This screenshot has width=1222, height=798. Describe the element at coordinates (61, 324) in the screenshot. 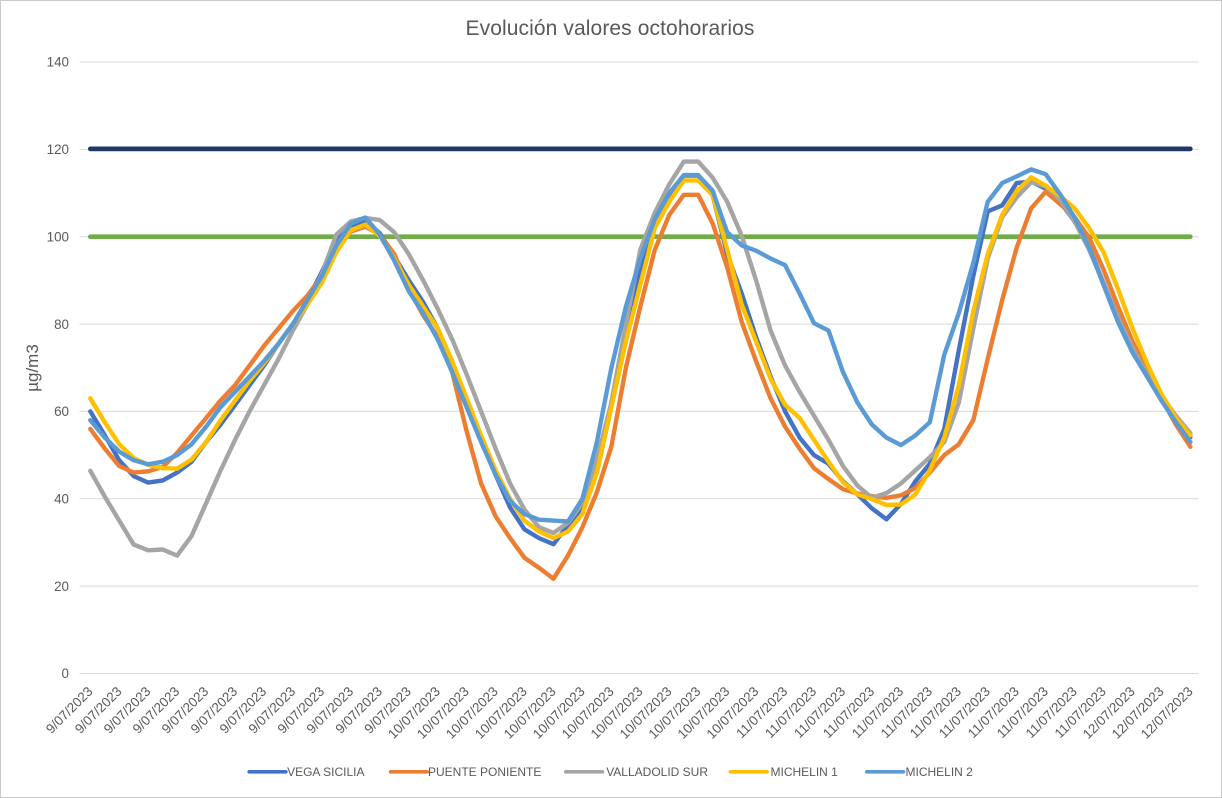

I see `svg-text: 80` at that location.